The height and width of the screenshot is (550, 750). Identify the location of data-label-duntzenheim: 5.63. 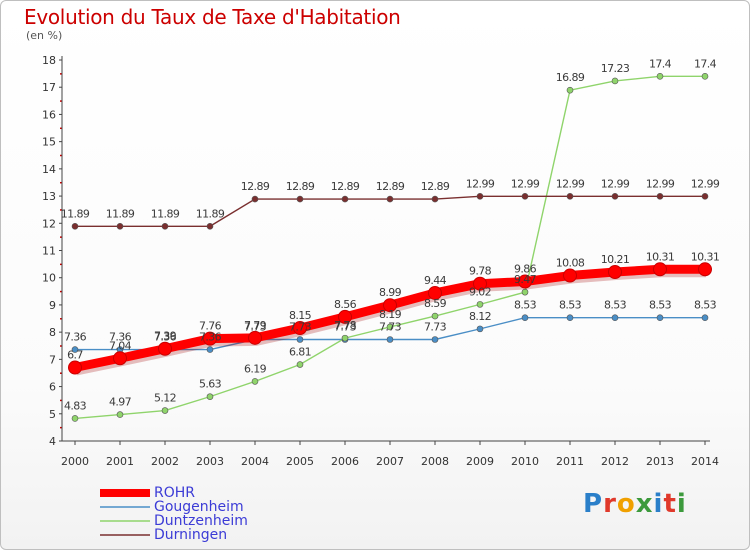
(210, 384).